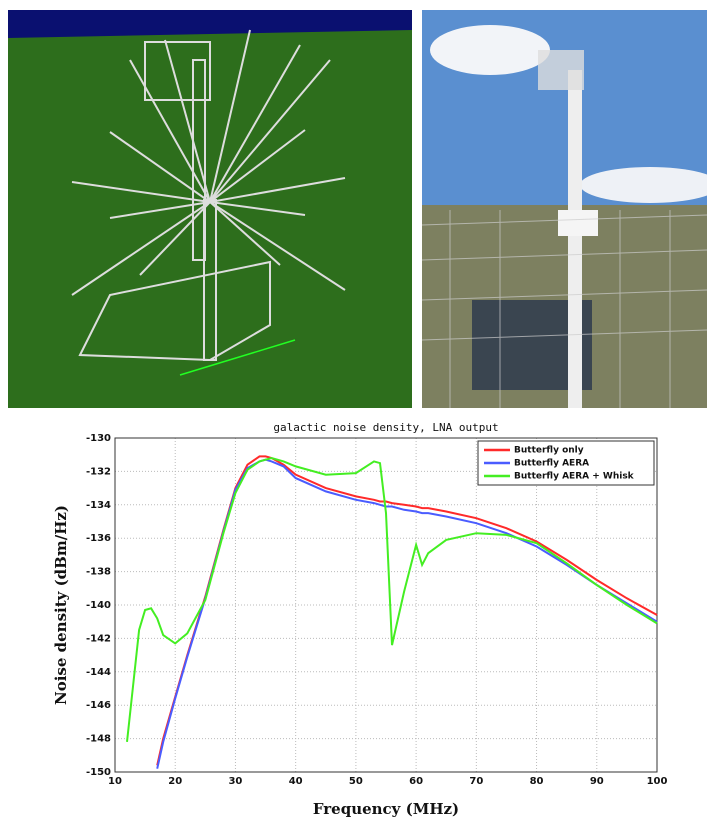 The image size is (707, 826). Describe the element at coordinates (98, 505) in the screenshot. I see `y-tick-label: -134` at that location.